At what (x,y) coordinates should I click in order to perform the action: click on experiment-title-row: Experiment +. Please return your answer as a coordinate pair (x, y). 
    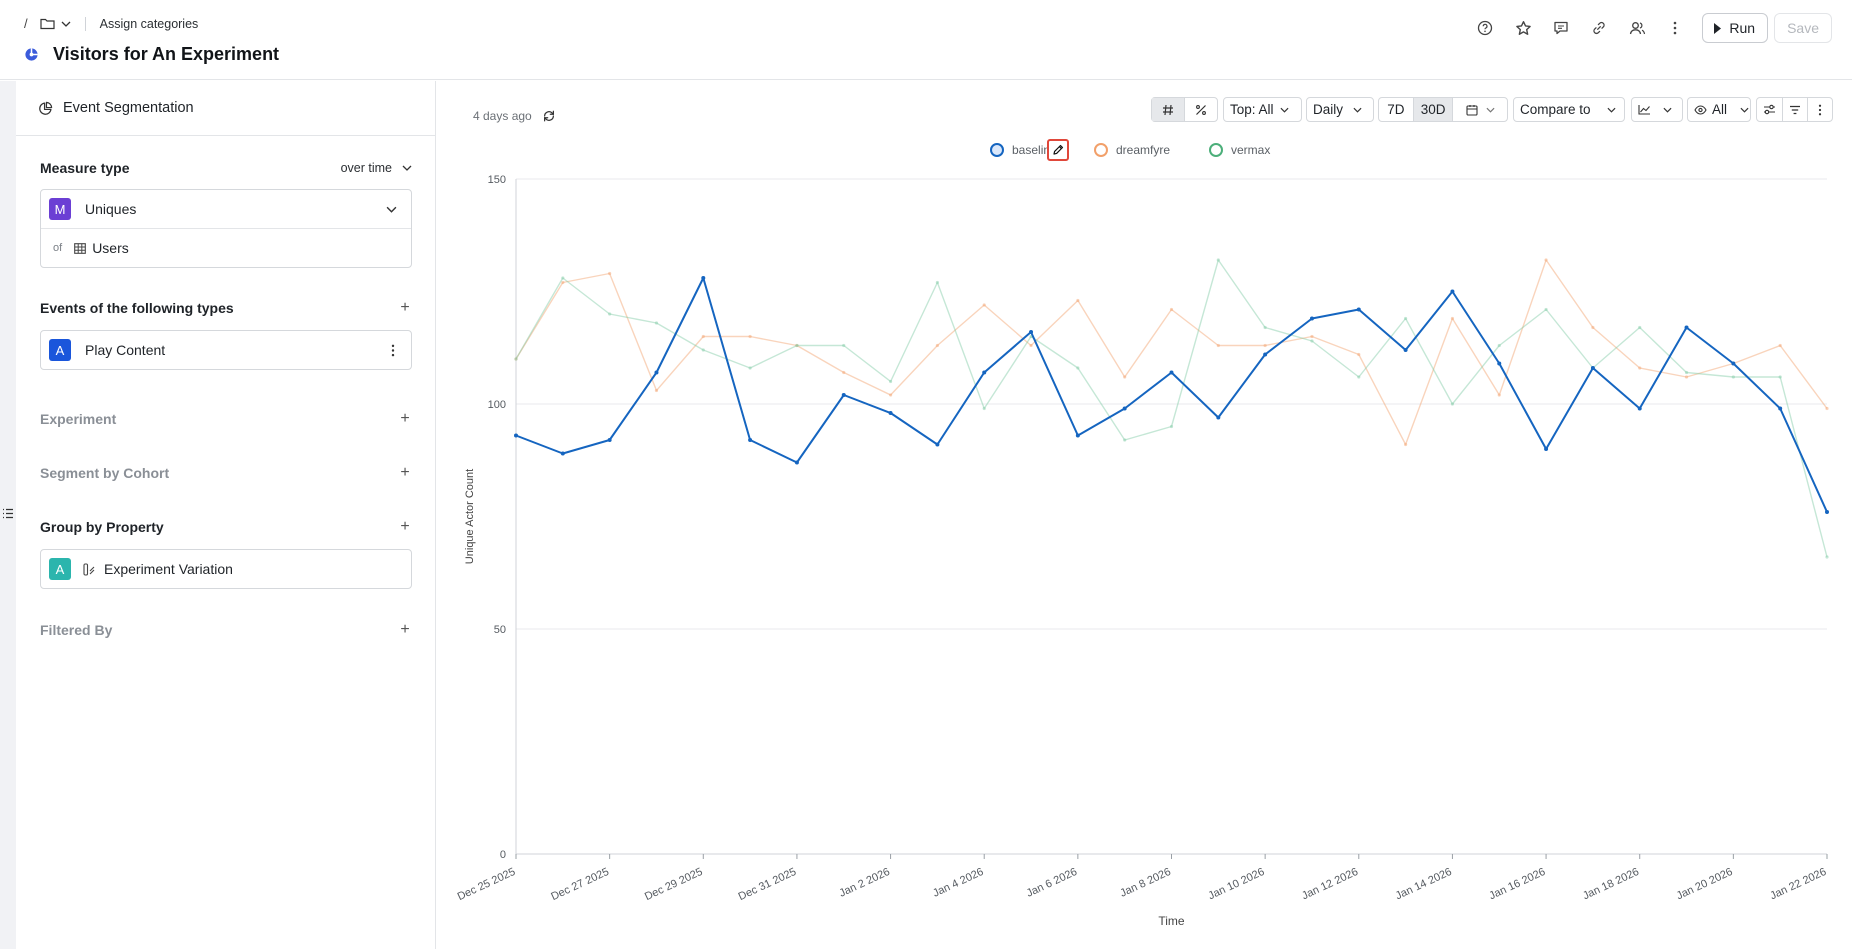
    Looking at the image, I should click on (226, 419).